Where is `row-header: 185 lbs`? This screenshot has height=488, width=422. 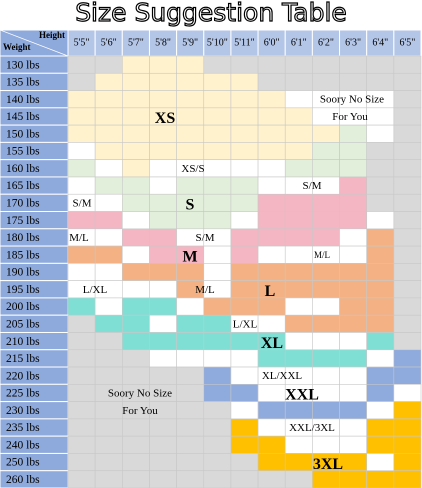
row-header: 185 lbs is located at coordinates (23, 255).